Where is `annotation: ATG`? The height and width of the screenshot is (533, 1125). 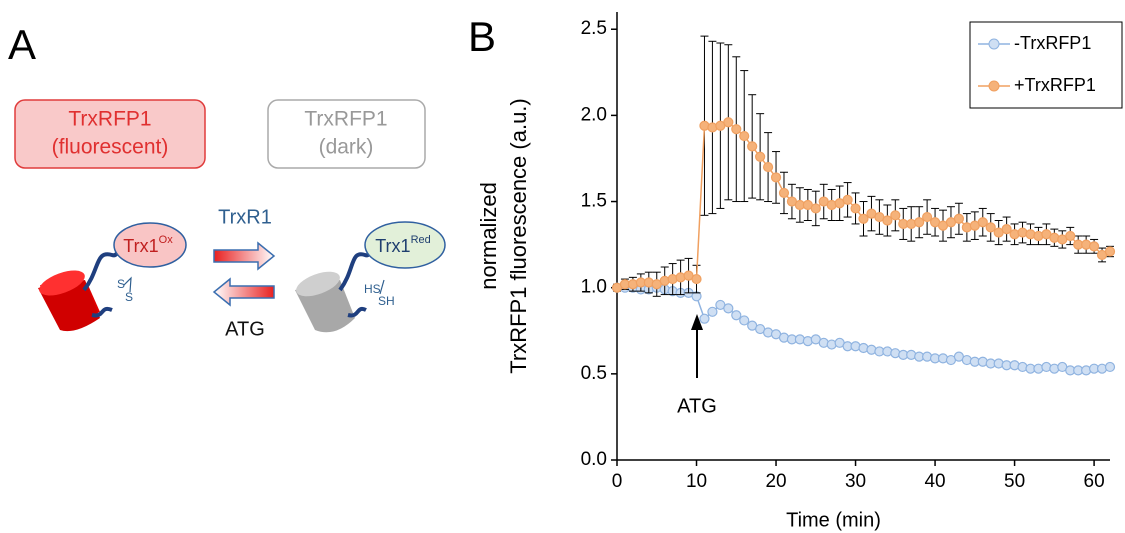 annotation: ATG is located at coordinates (697, 406).